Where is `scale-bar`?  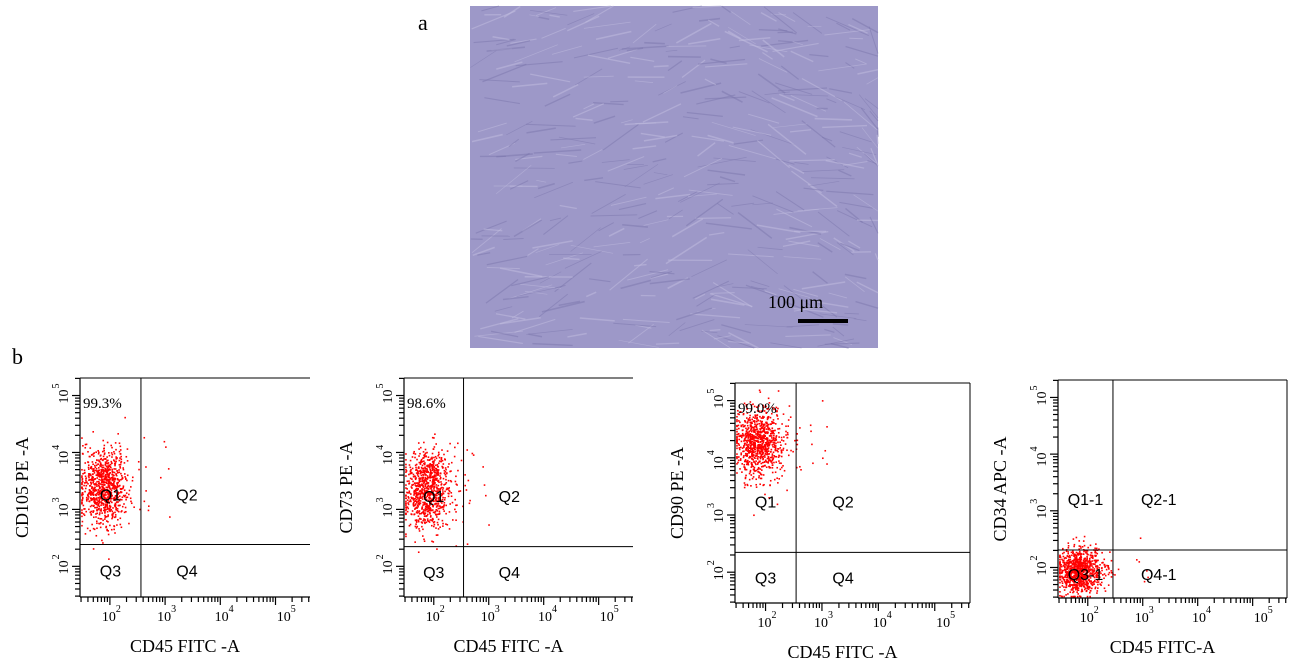 scale-bar is located at coordinates (823, 321).